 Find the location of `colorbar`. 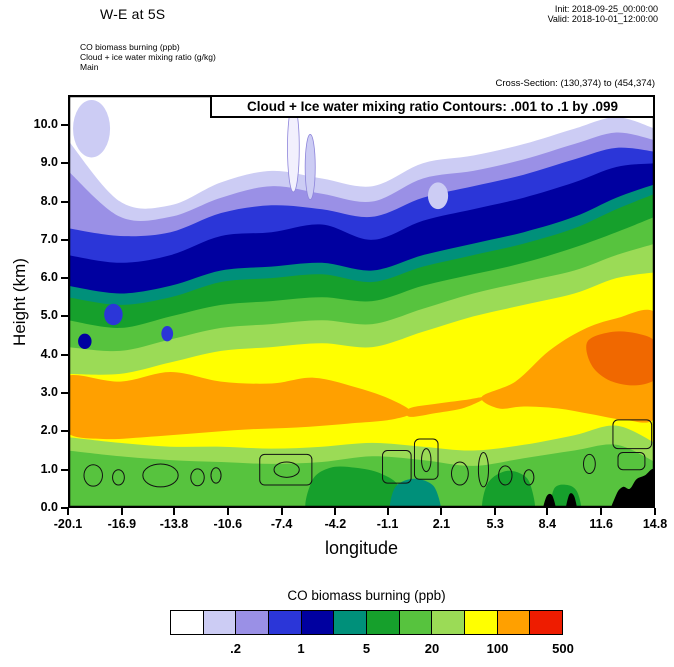

colorbar is located at coordinates (367, 622).